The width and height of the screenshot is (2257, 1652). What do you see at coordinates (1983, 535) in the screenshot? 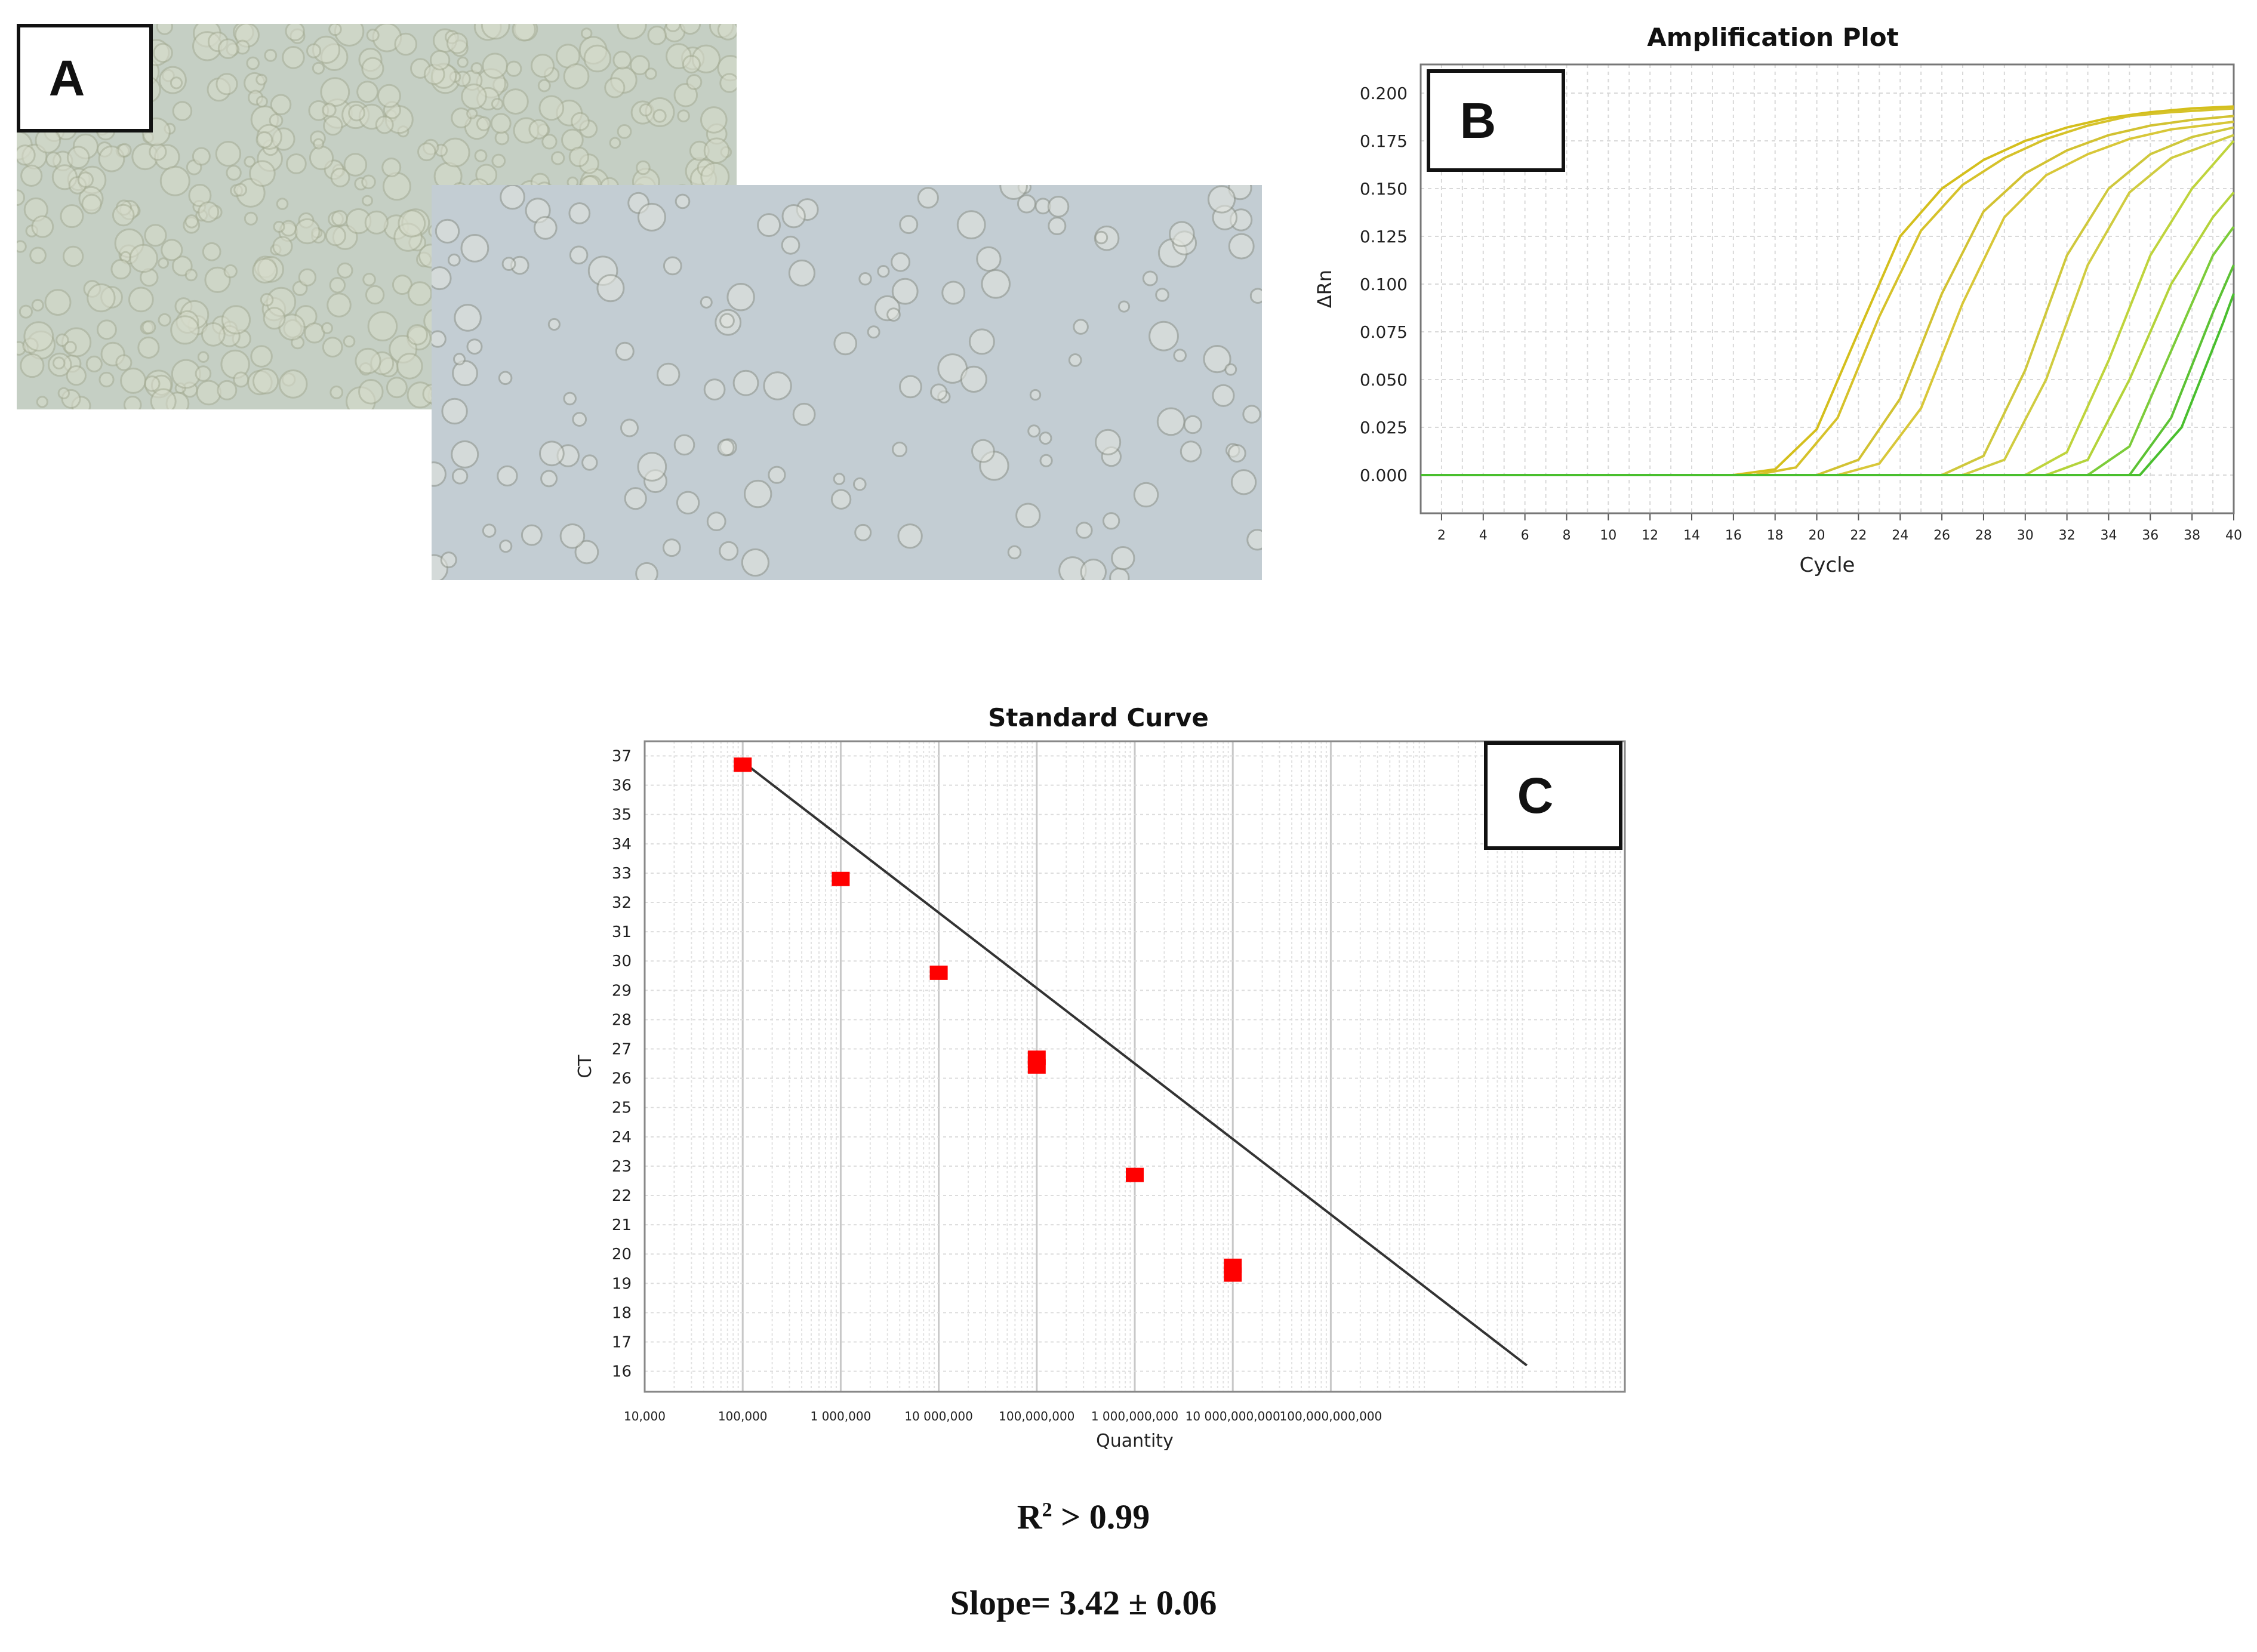
I see `x-tick-label: 28` at bounding box center [1983, 535].